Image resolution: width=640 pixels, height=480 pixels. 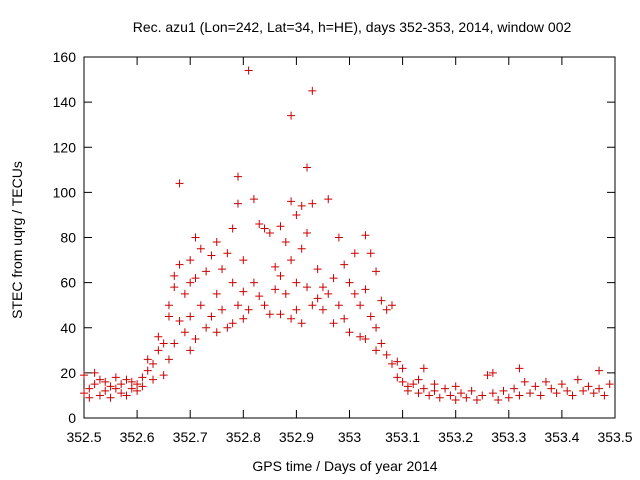 What do you see at coordinates (68, 373) in the screenshot?
I see `y-tick-label: 20` at bounding box center [68, 373].